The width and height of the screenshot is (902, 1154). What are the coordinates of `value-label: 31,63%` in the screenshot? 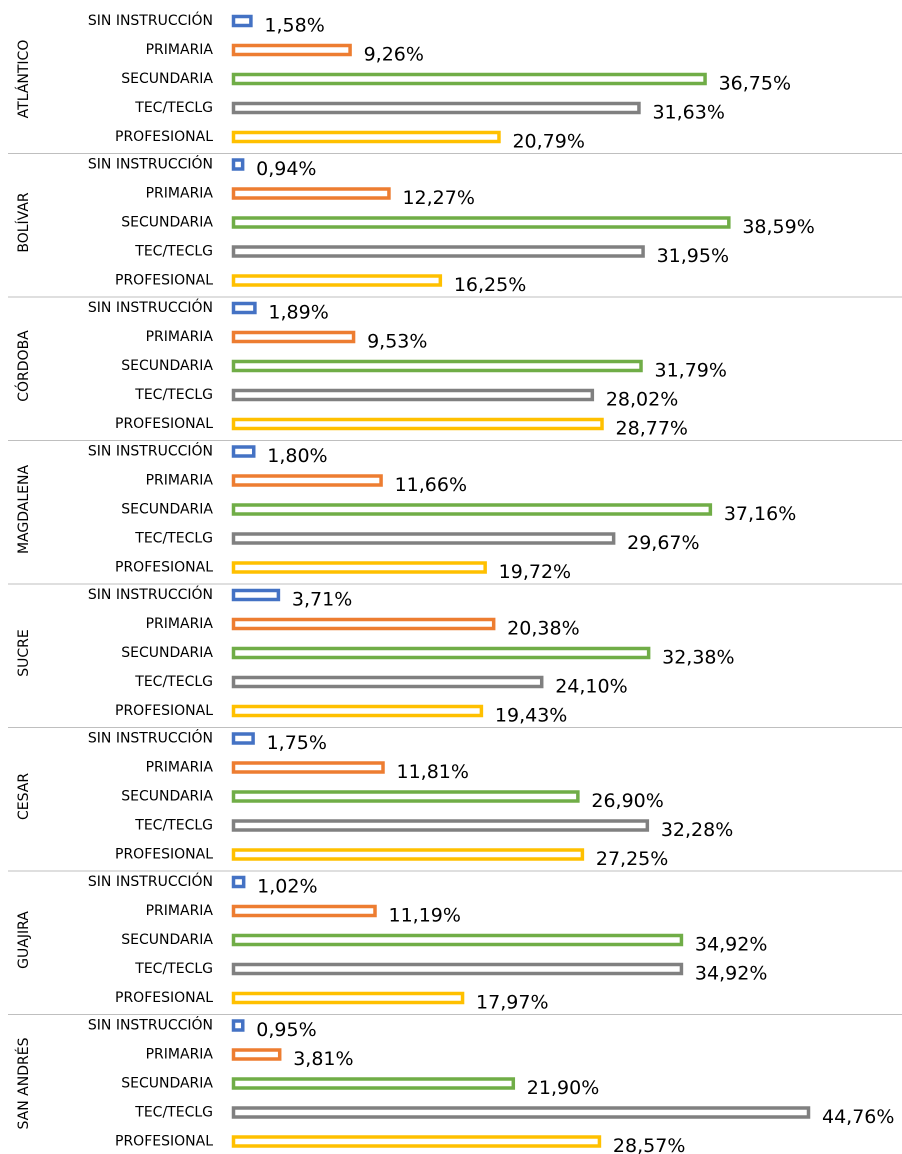 It's located at (688, 113).